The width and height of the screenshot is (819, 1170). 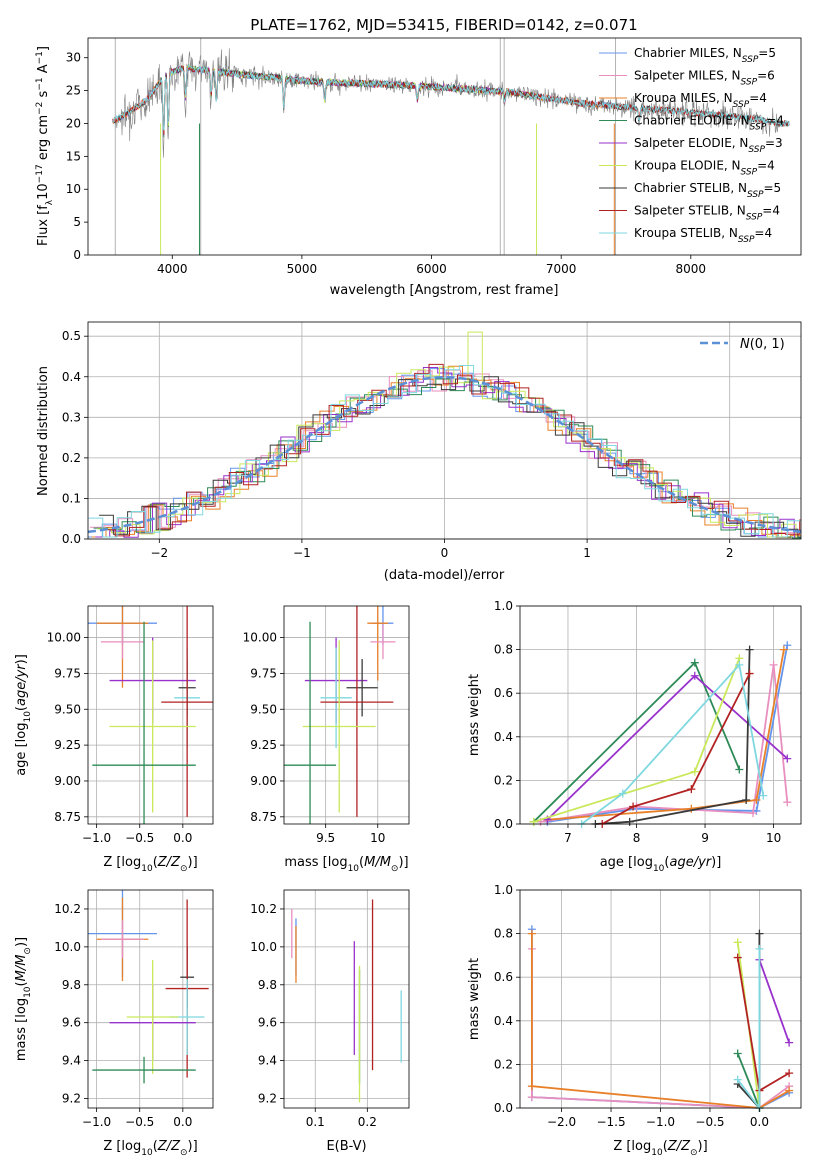 What do you see at coordinates (660, 1122) in the screenshot?
I see `x-tick-label: −1.0` at bounding box center [660, 1122].